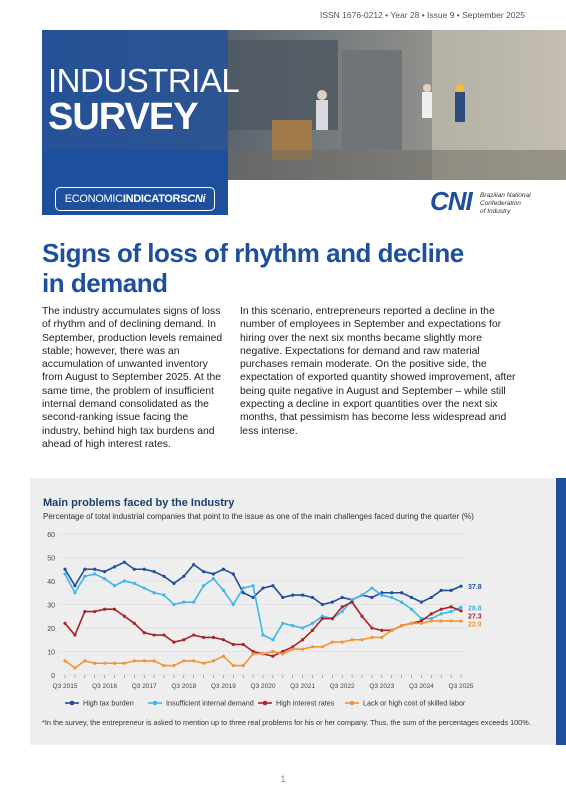 The height and width of the screenshot is (800, 566). Describe the element at coordinates (561, 611) in the screenshot. I see `side-bar` at that location.